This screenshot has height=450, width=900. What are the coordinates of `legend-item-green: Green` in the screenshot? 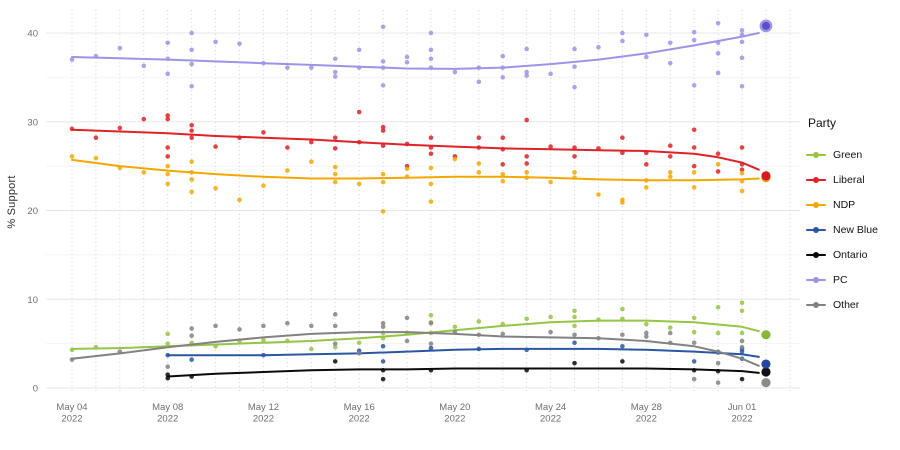 It's located at (852, 154).